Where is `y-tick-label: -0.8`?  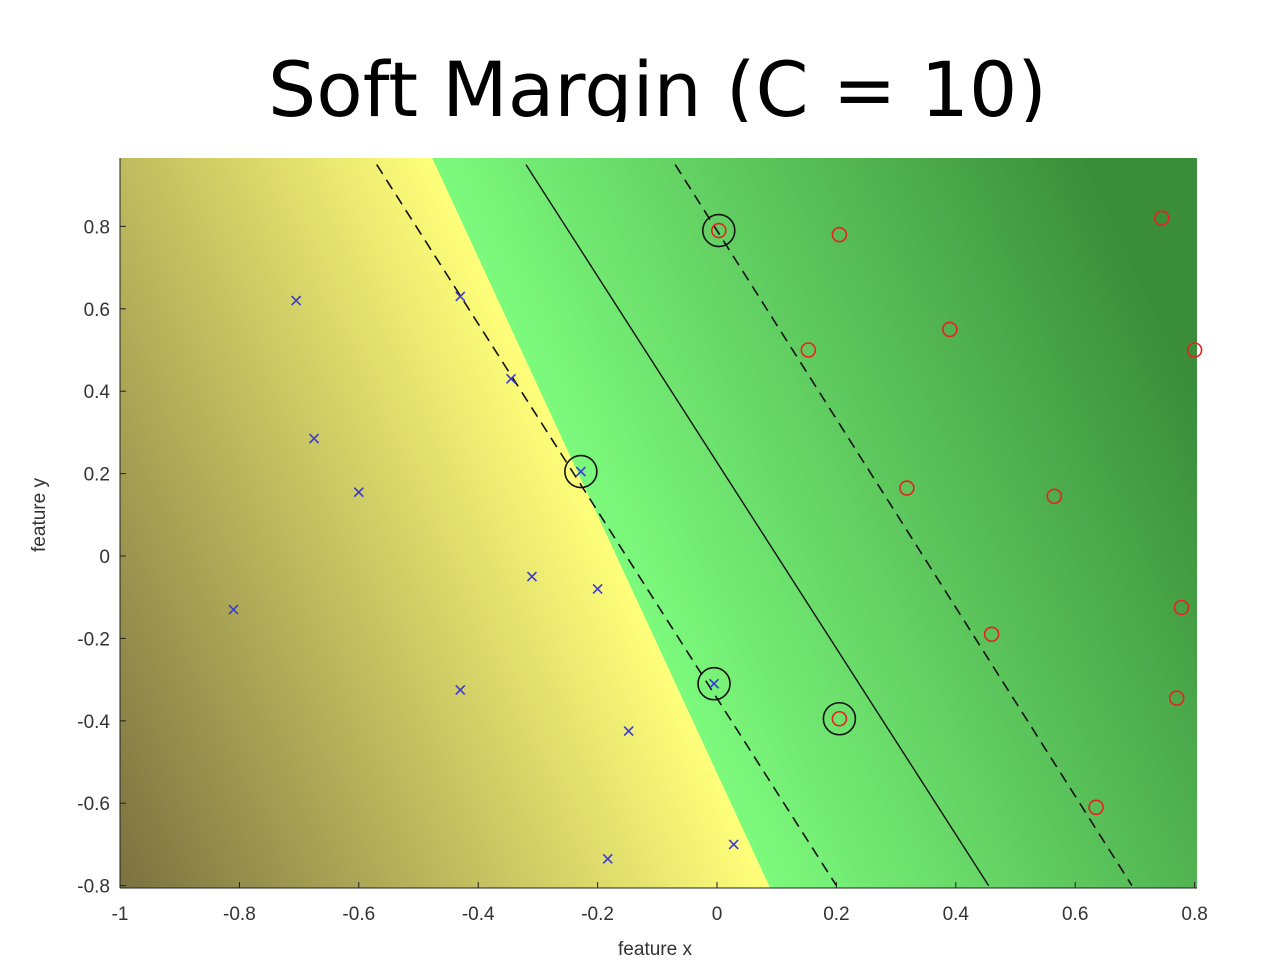 y-tick-label: -0.8 is located at coordinates (93, 887).